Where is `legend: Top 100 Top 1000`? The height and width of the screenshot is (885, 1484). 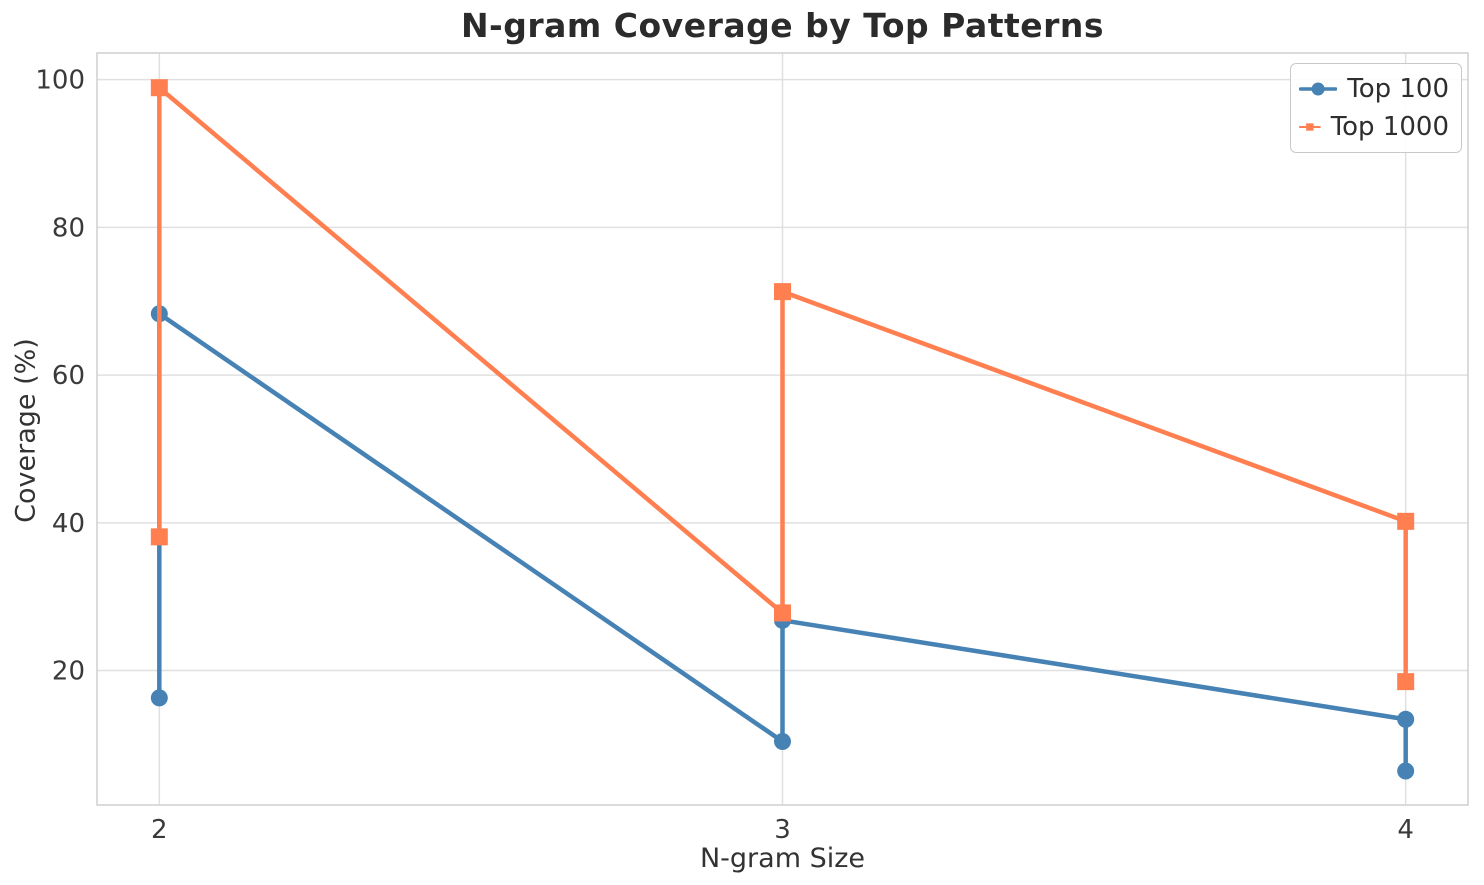
legend: Top 100 Top 1000 is located at coordinates (1376, 108).